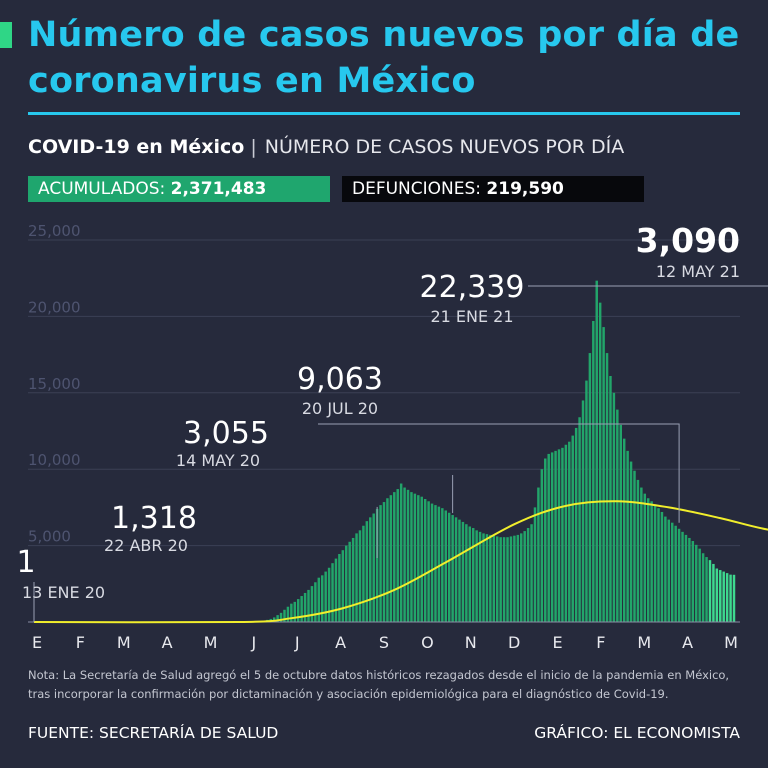  I want to click on x-tick-label: F, so click(600, 642).